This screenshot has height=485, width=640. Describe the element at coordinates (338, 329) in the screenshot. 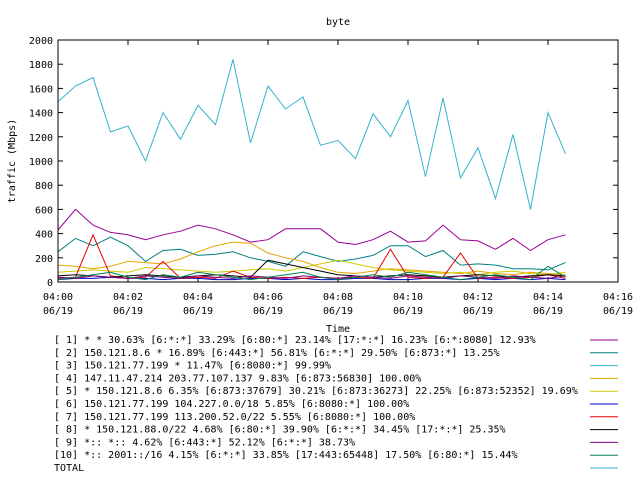

I see `x-axis-label: Time` at that location.